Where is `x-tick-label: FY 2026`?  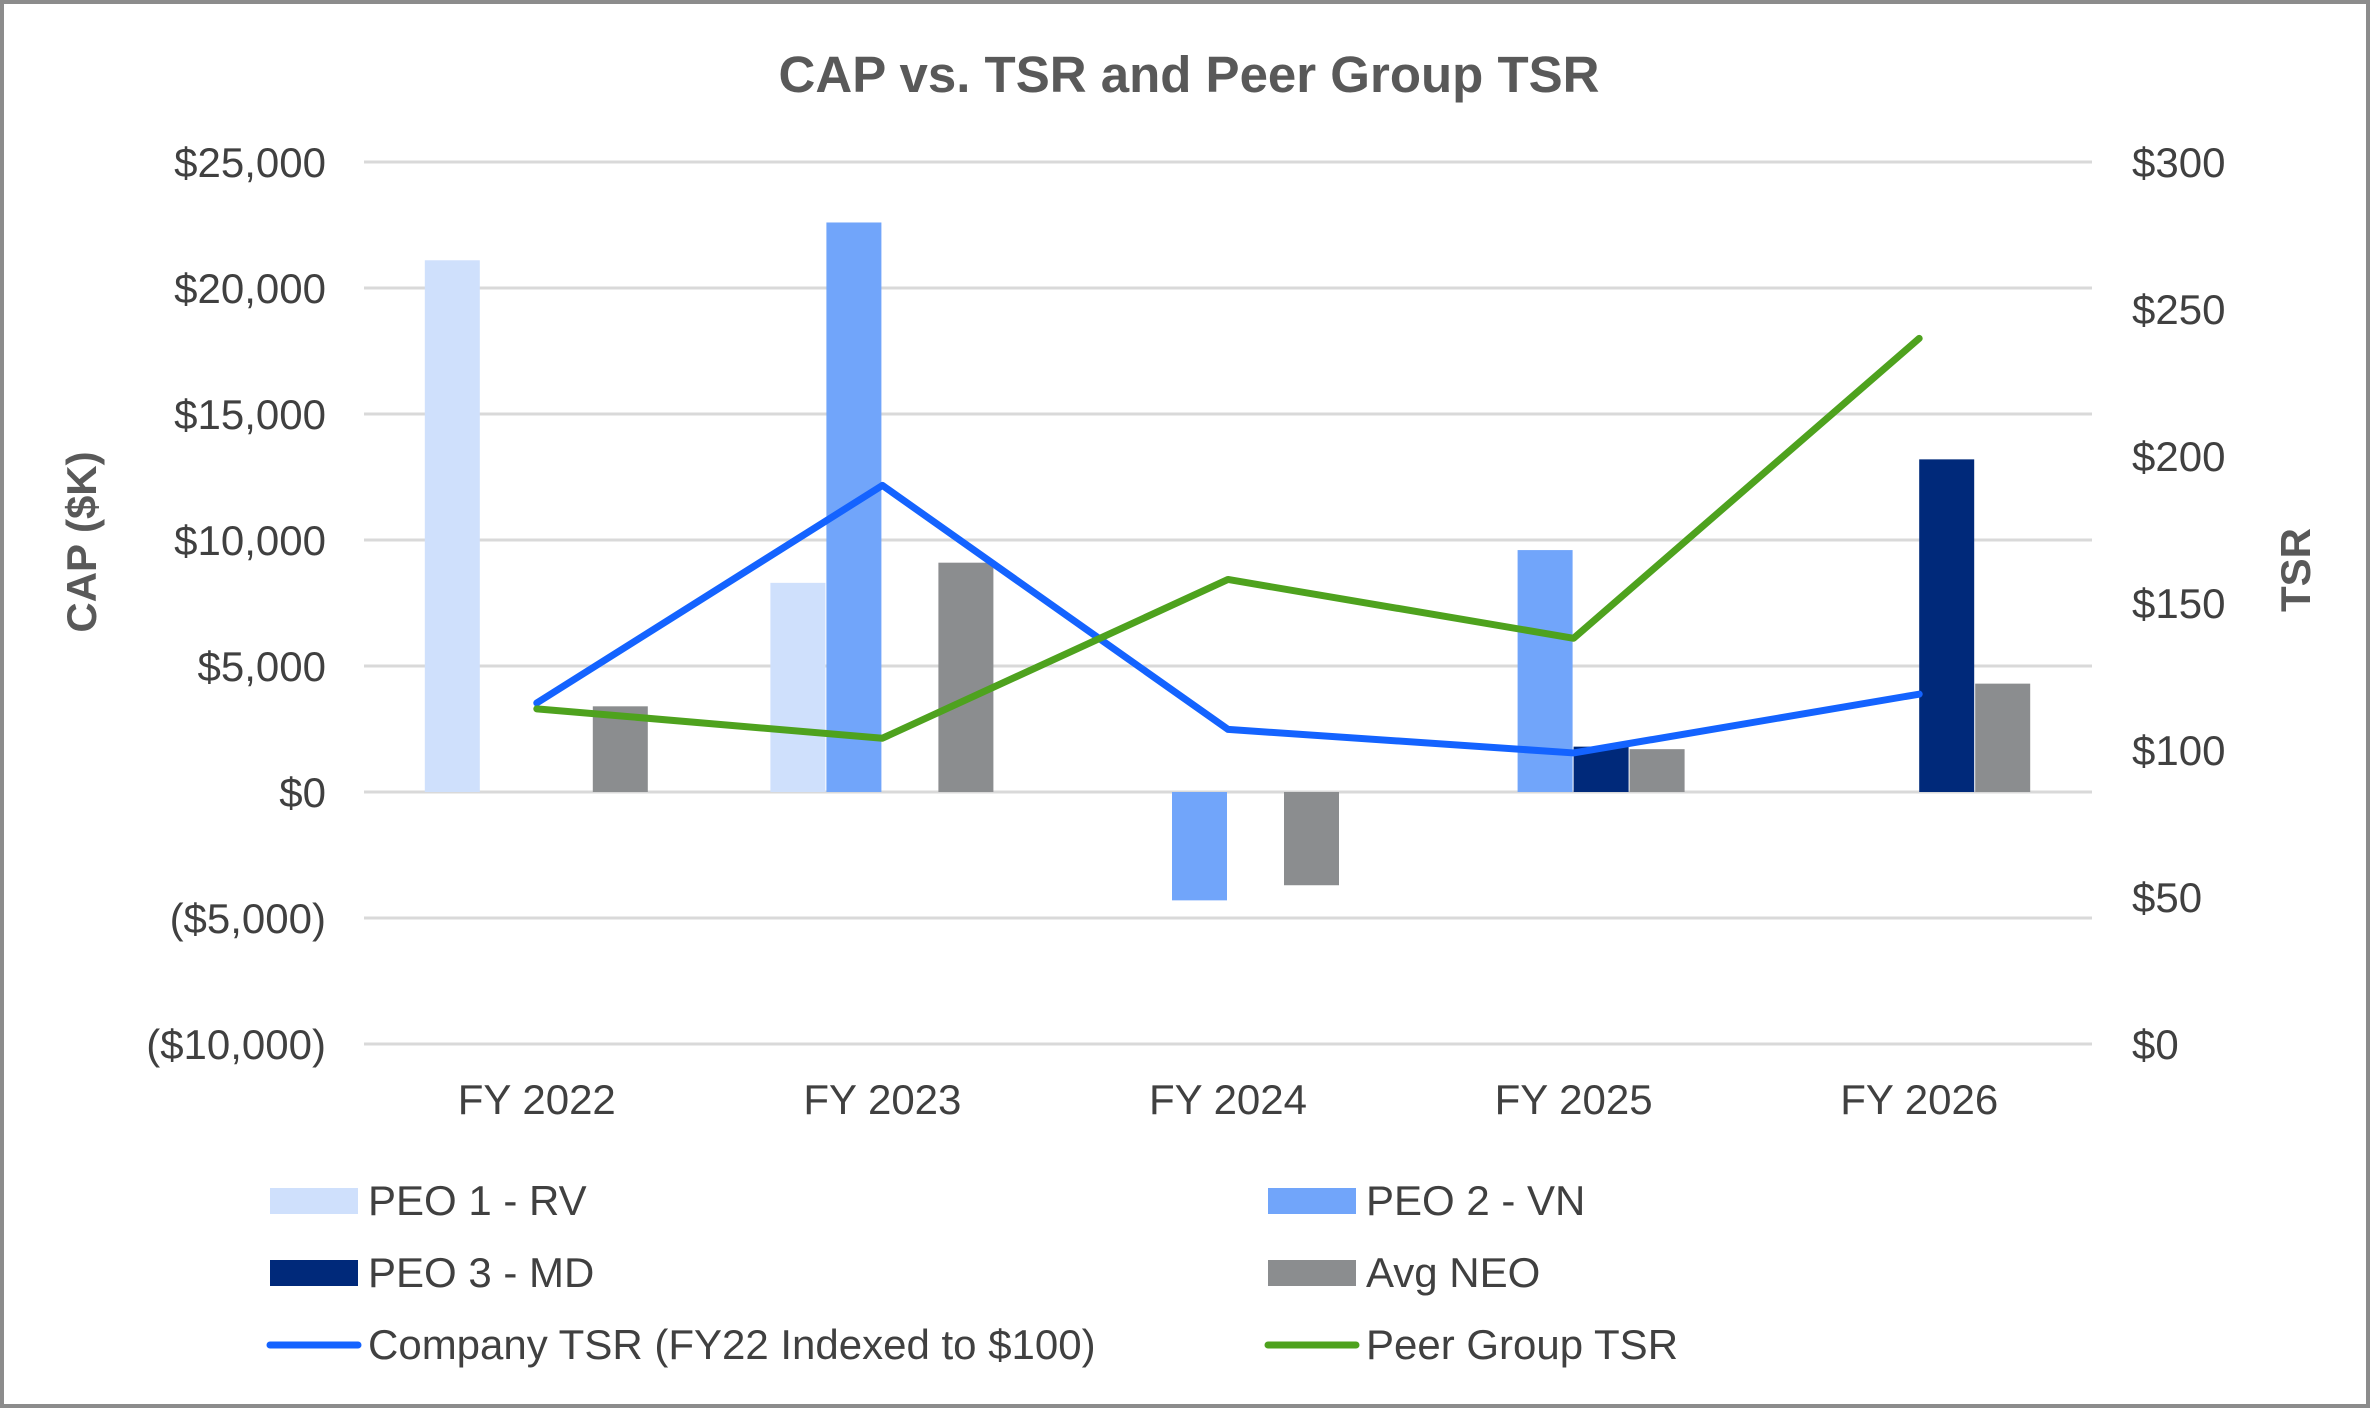 x-tick-label: FY 2026 is located at coordinates (1919, 1099).